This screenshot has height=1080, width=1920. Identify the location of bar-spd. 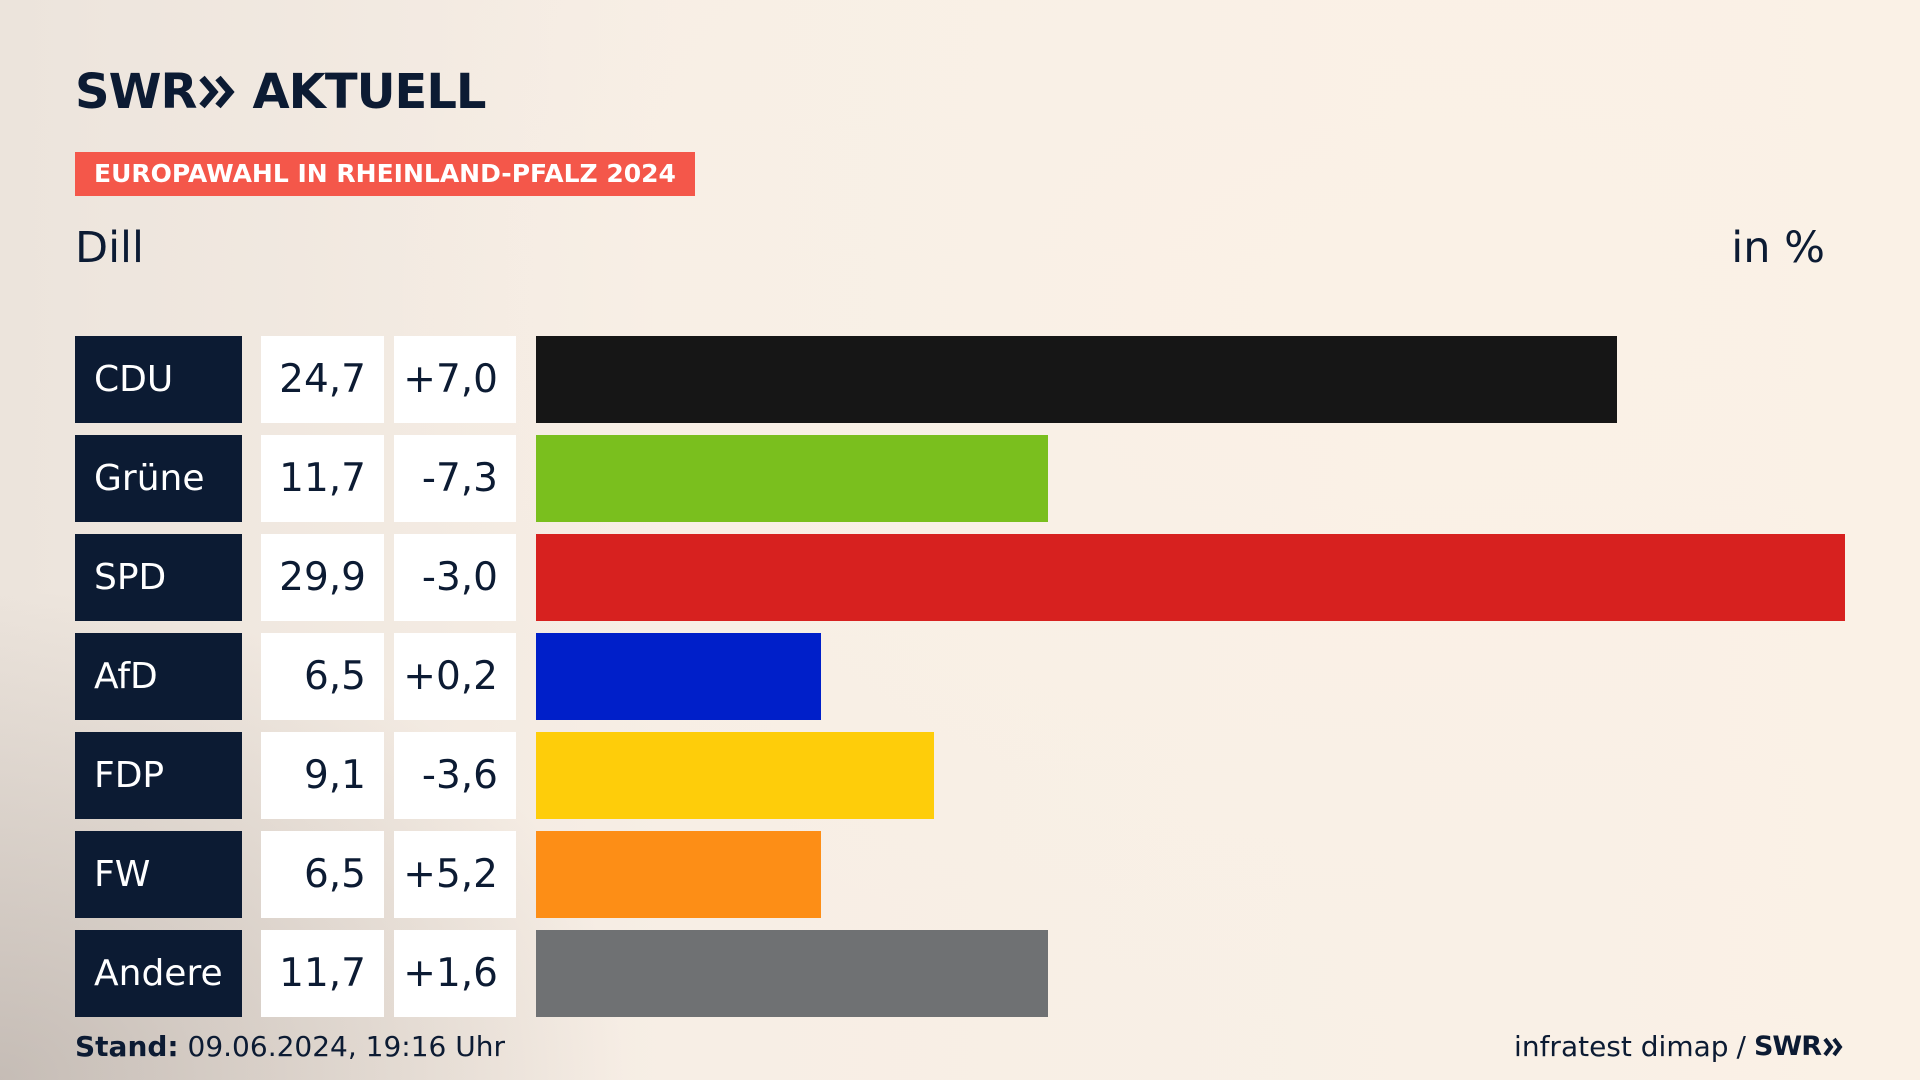
(1190, 577).